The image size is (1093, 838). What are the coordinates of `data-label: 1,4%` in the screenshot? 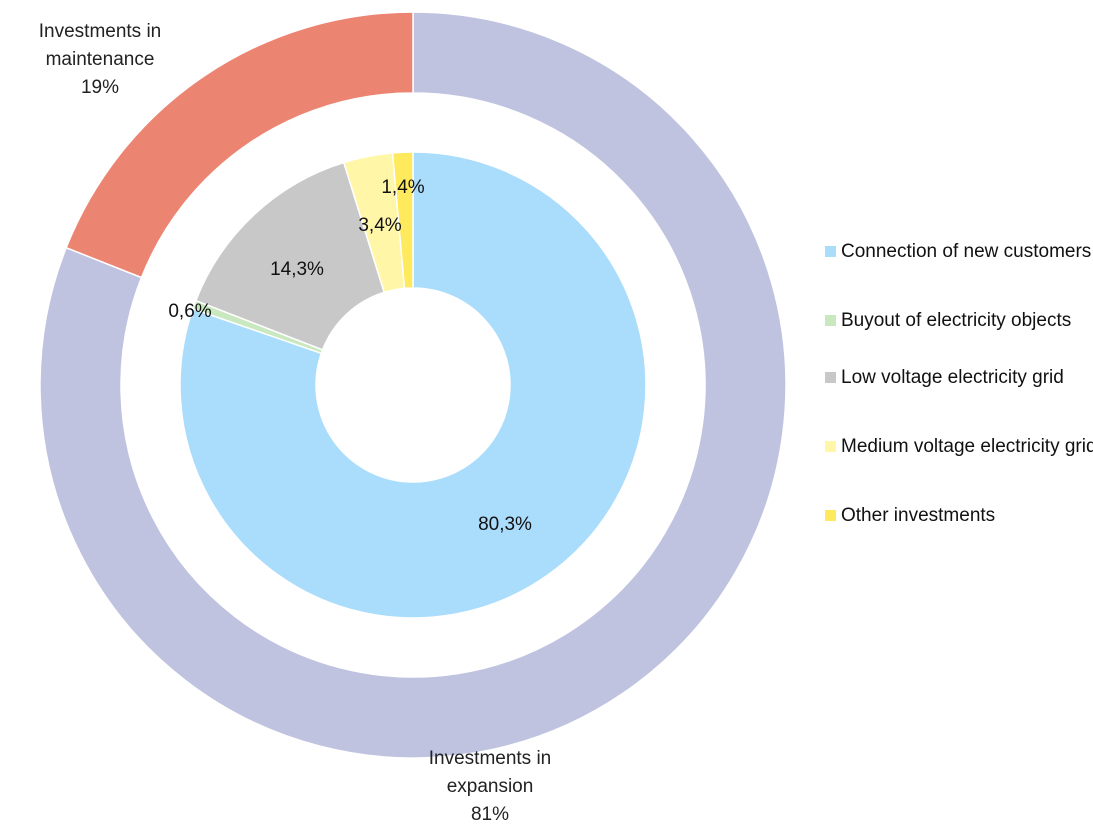 It's located at (403, 187).